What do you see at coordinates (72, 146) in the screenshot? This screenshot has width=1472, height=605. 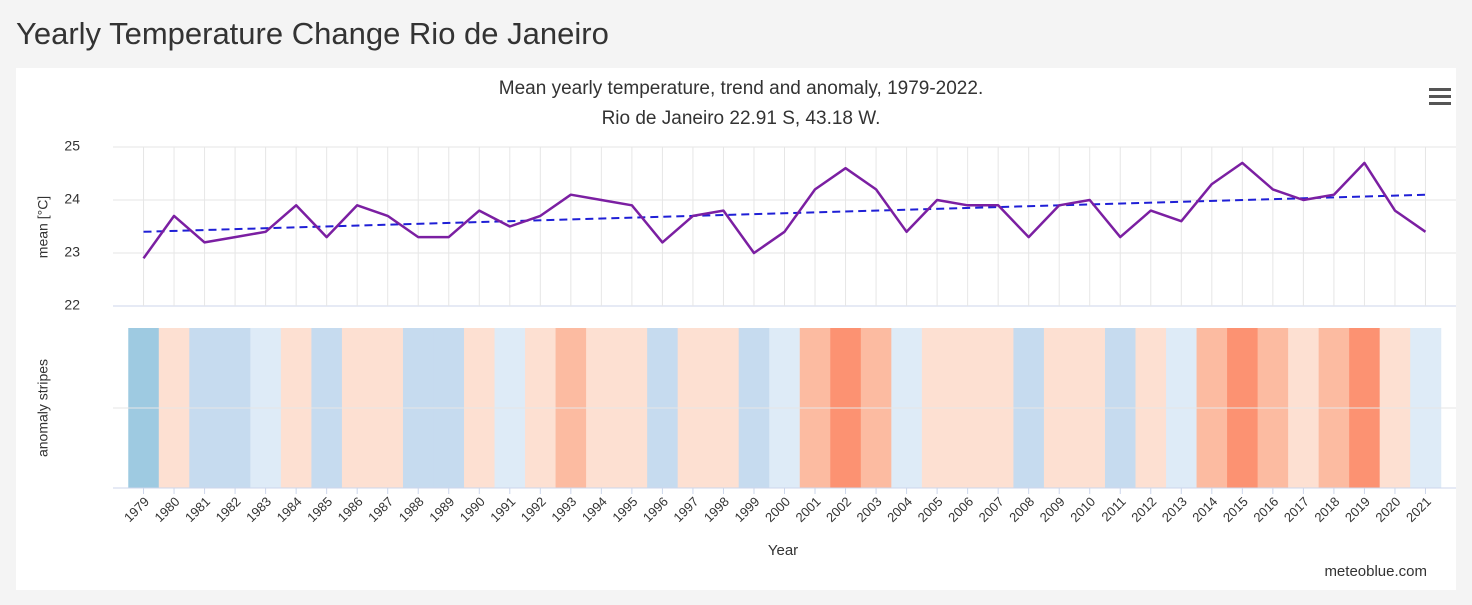 I see `y-tick-label: 25` at bounding box center [72, 146].